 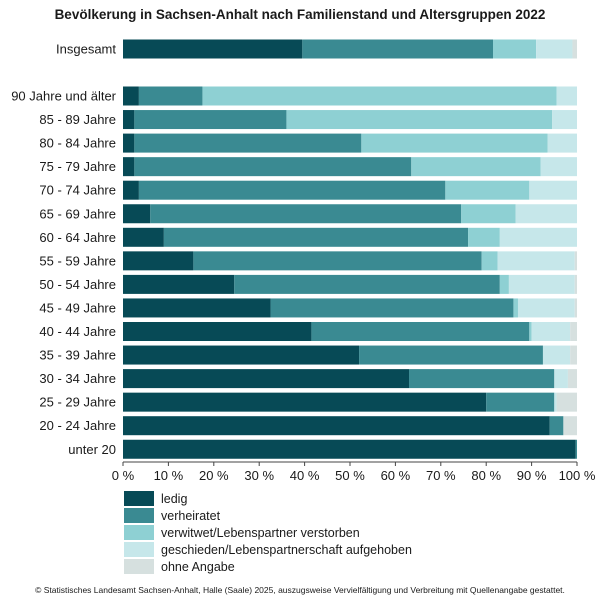 I want to click on x-tick-label: 90 %, so click(x=532, y=475).